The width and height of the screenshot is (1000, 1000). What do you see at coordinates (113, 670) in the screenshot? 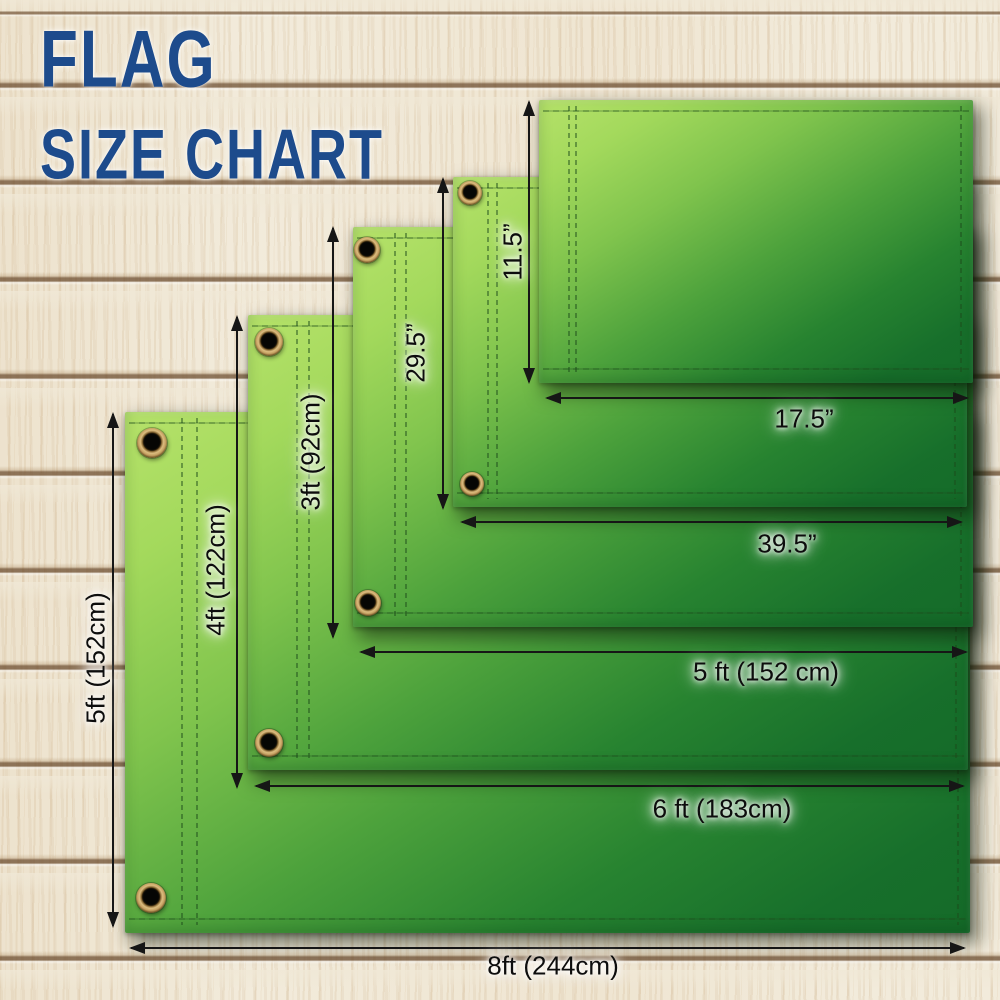
I see `flag-5ft-8ft-height-arrow` at bounding box center [113, 670].